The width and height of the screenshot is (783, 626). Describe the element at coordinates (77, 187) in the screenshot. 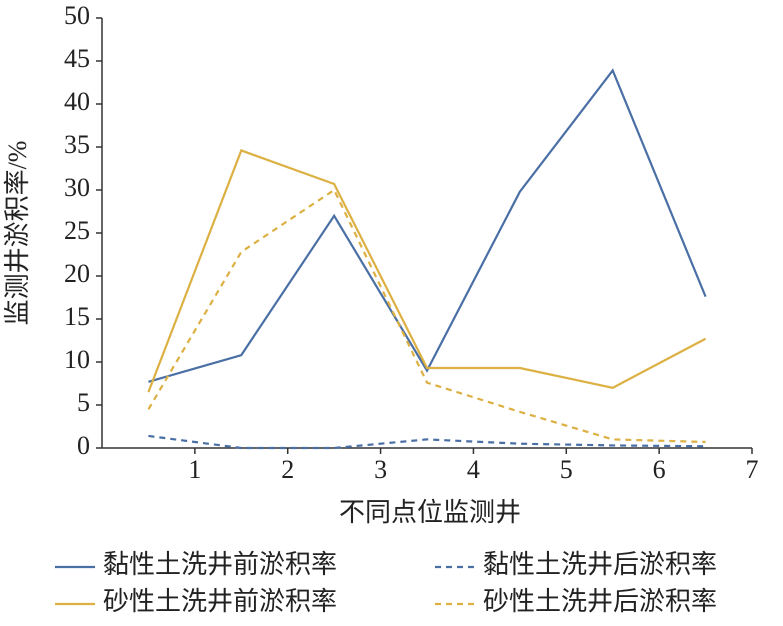

I see `y-tick-label: 30` at that location.